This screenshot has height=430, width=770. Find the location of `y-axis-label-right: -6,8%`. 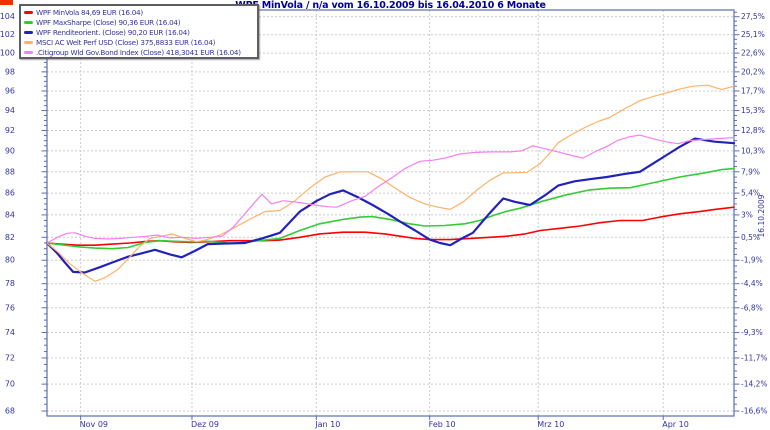

y-axis-label-right: -6,8% is located at coordinates (752, 307).